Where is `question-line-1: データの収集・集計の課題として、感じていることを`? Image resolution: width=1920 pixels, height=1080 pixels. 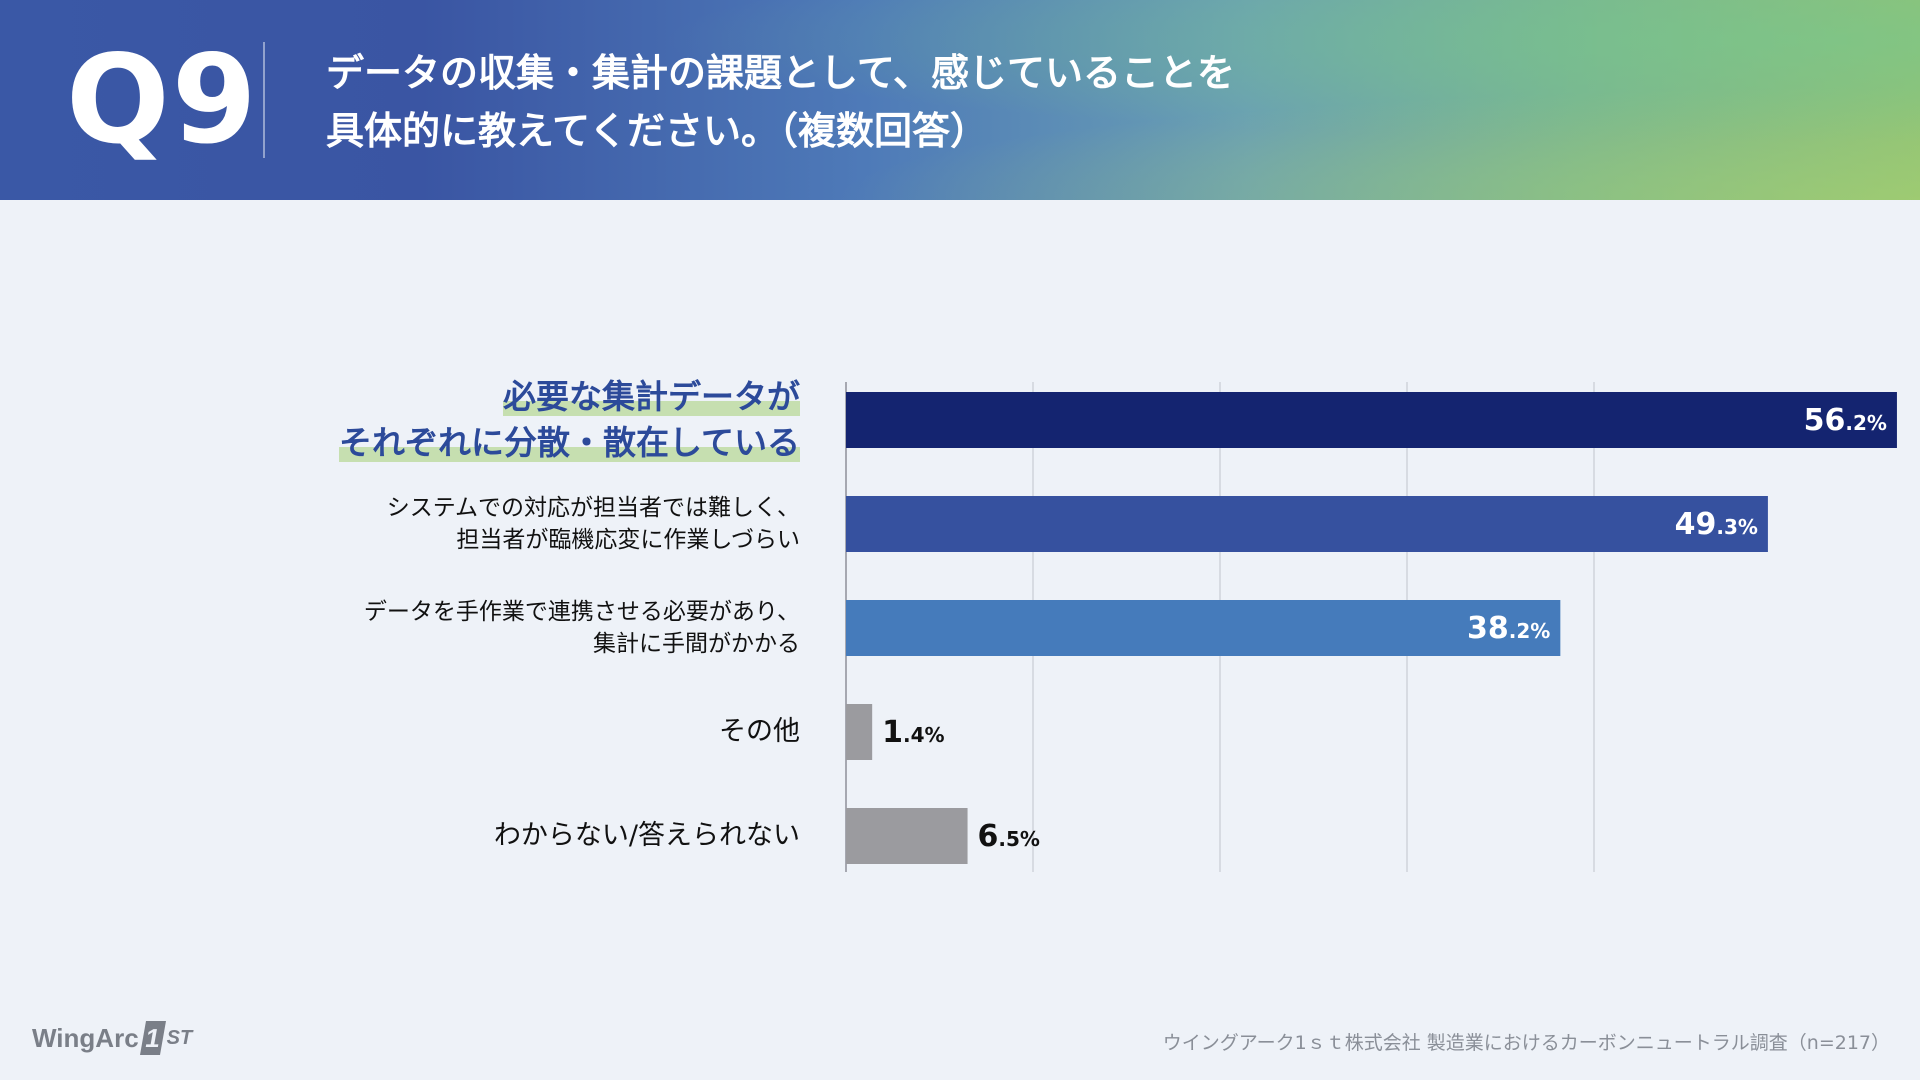
question-line-1: データの収集・集計の課題として、感じていることを is located at coordinates (780, 73).